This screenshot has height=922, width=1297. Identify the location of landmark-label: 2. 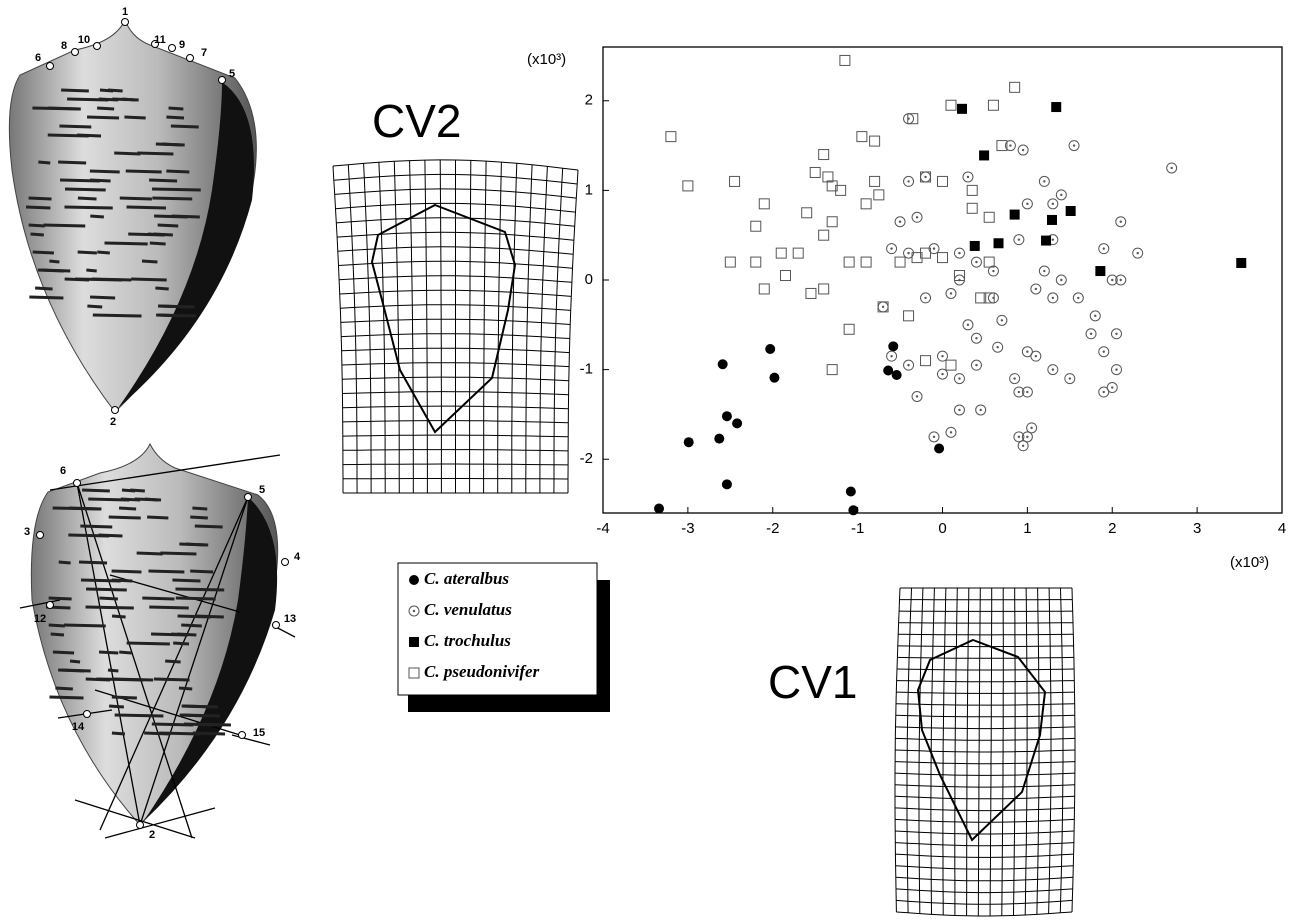
(113, 422).